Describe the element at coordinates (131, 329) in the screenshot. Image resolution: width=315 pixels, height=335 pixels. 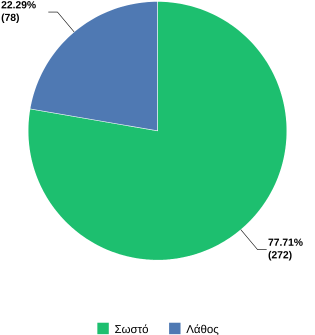
I see `legend-label: Σωστό` at that location.